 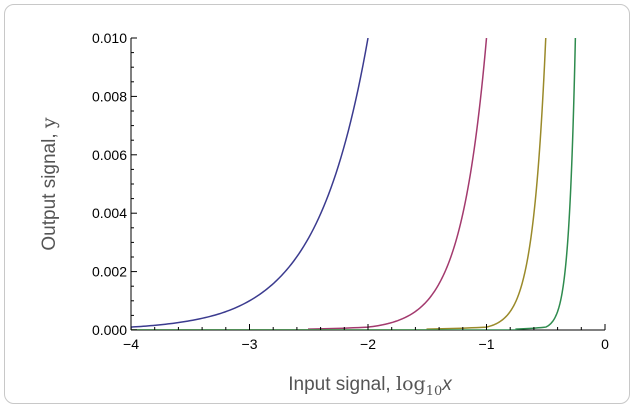 I want to click on y-axis-label-prefix: Output signal,, so click(x=49, y=189).